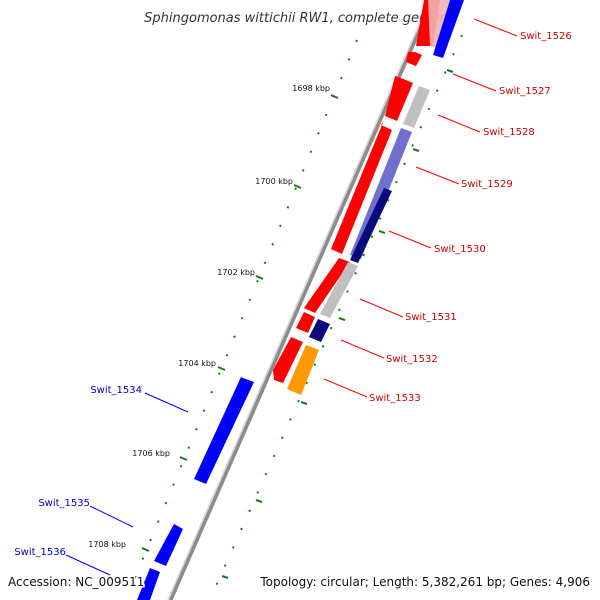 This screenshot has height=600, width=600. I want to click on gene-label-swit-1529: Swit_1529, so click(487, 184).